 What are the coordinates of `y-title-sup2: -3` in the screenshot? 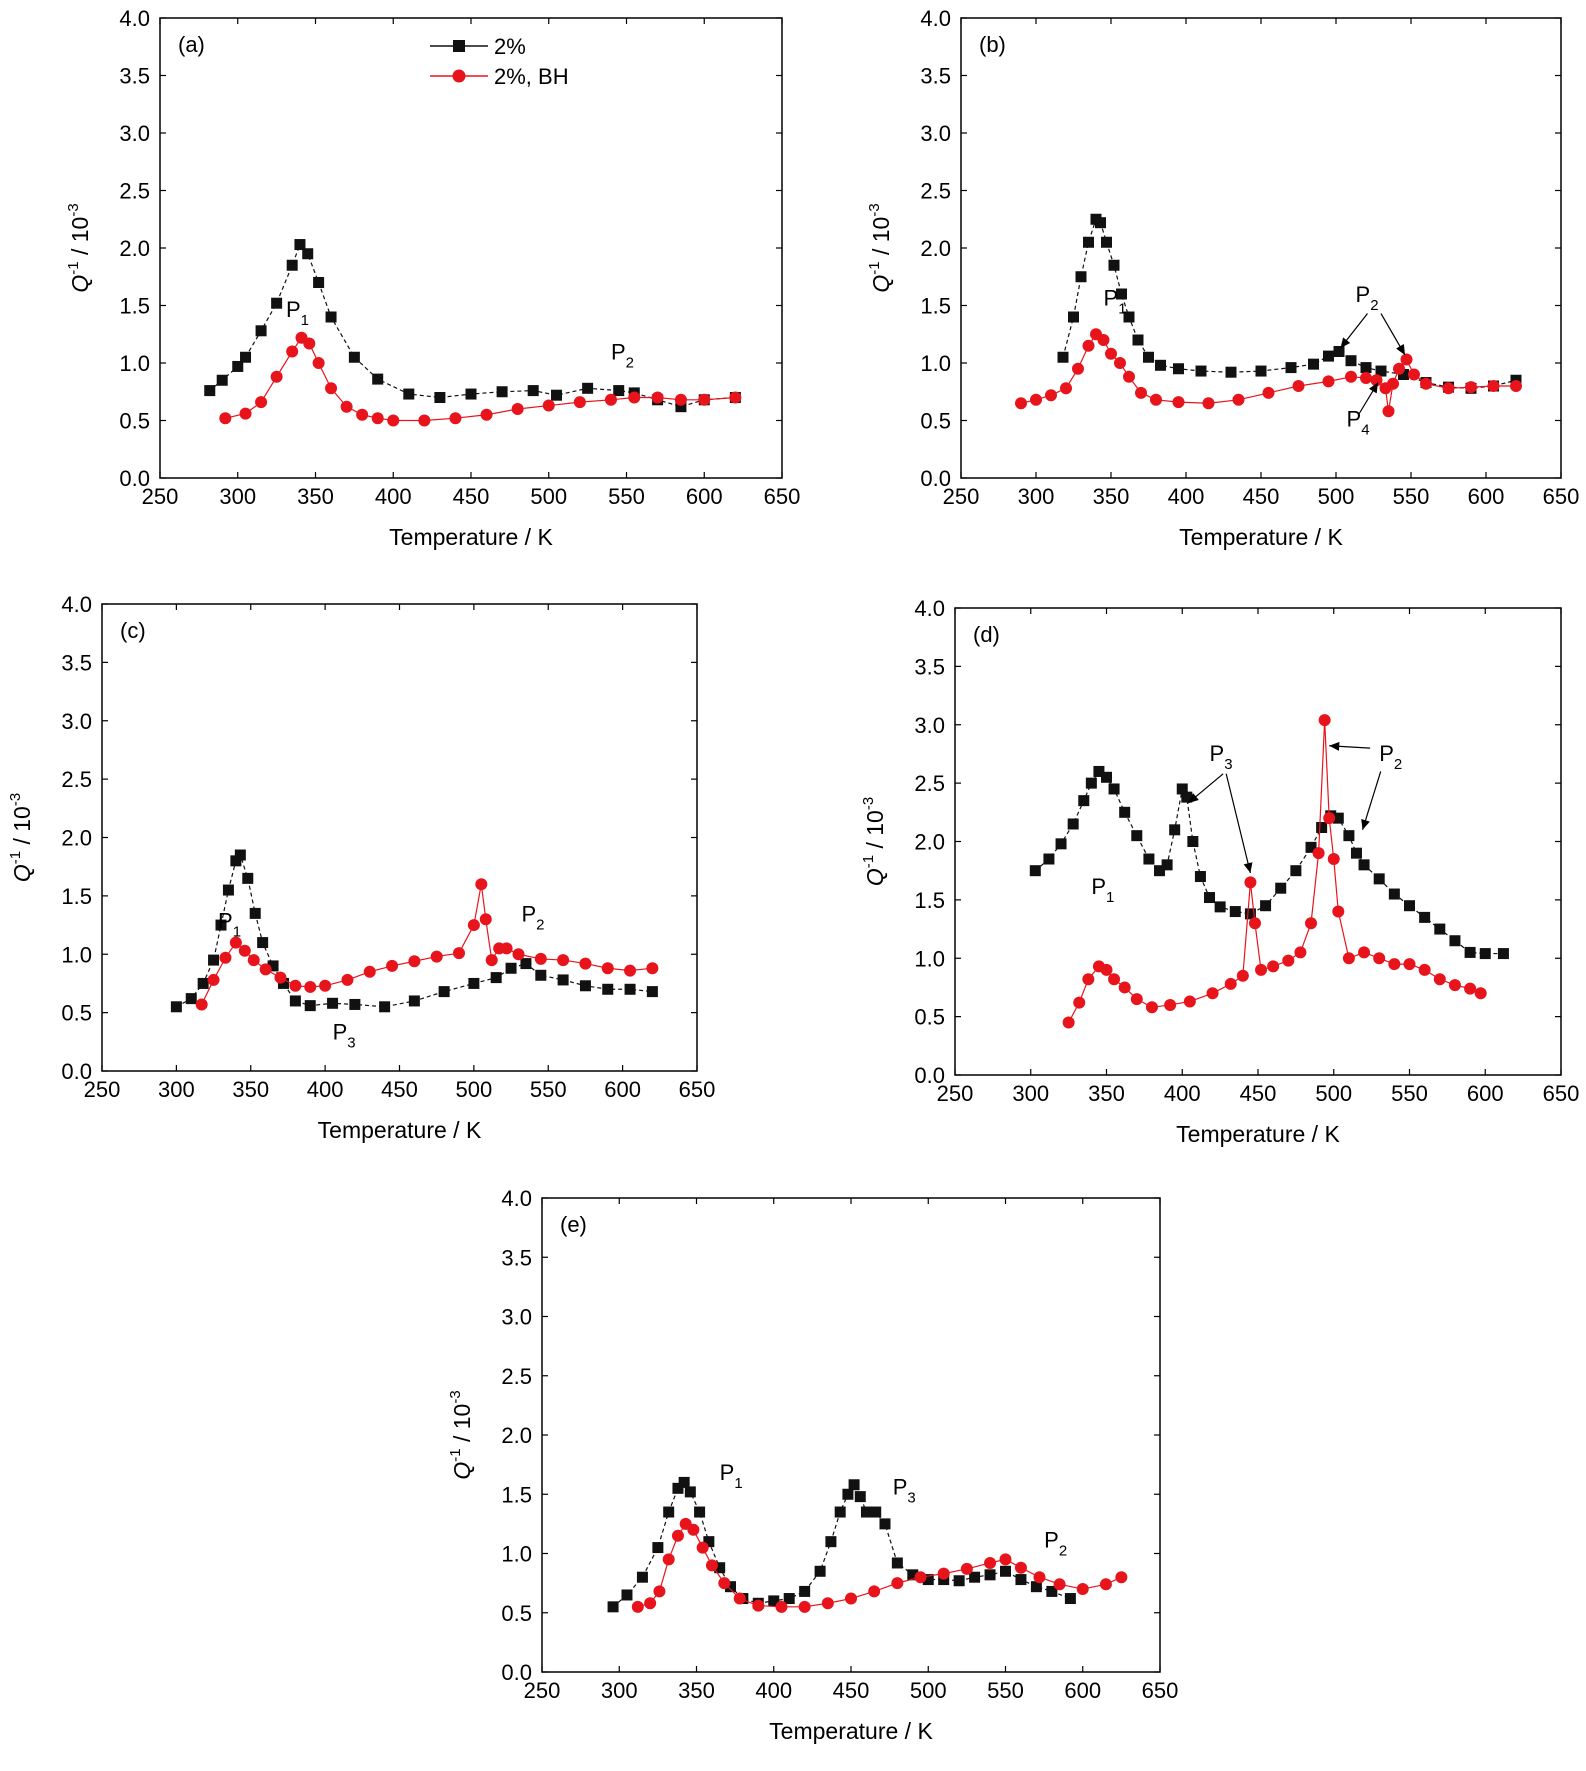 It's located at (15, 799).